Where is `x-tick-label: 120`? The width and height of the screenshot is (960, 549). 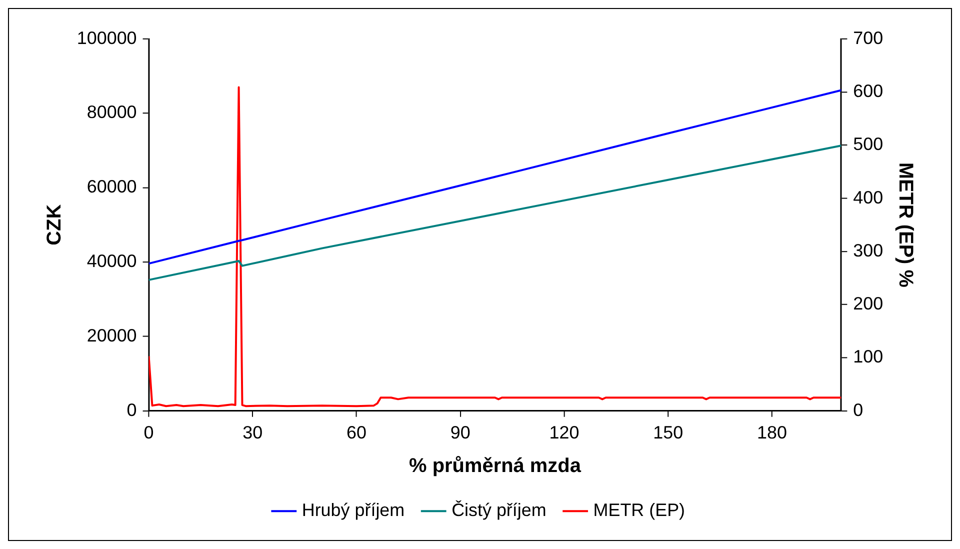 x-tick-label: 120 is located at coordinates (564, 432).